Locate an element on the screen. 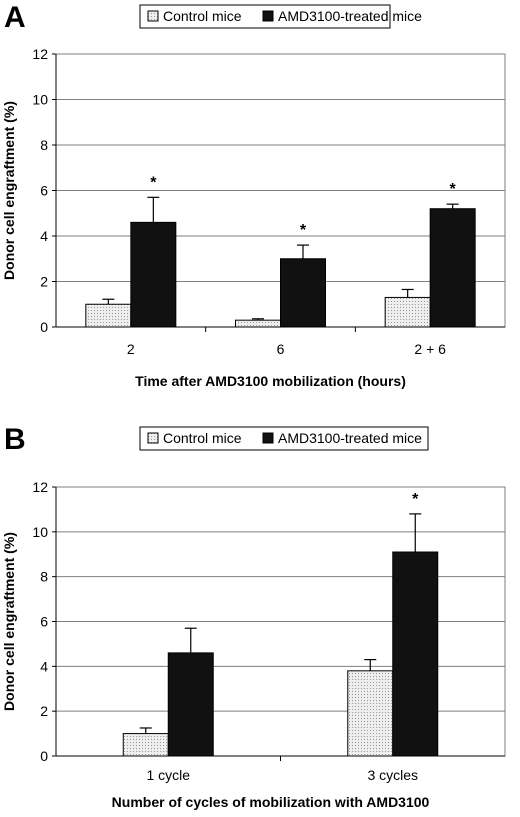 This screenshot has height=817, width=520. panel-b-ytick-label: 2 is located at coordinates (44, 711).